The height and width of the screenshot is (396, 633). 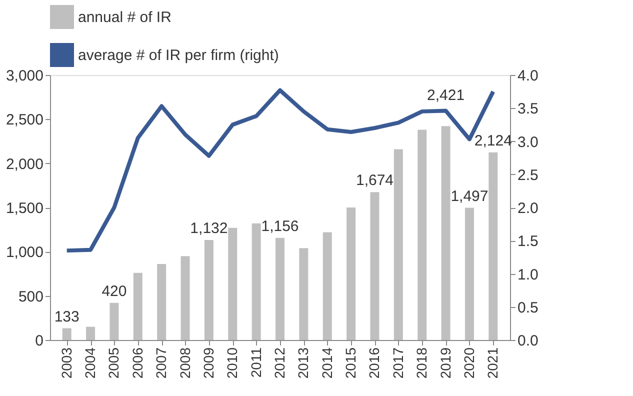 What do you see at coordinates (184, 363) in the screenshot?
I see `x-tick-label: 2008` at bounding box center [184, 363].